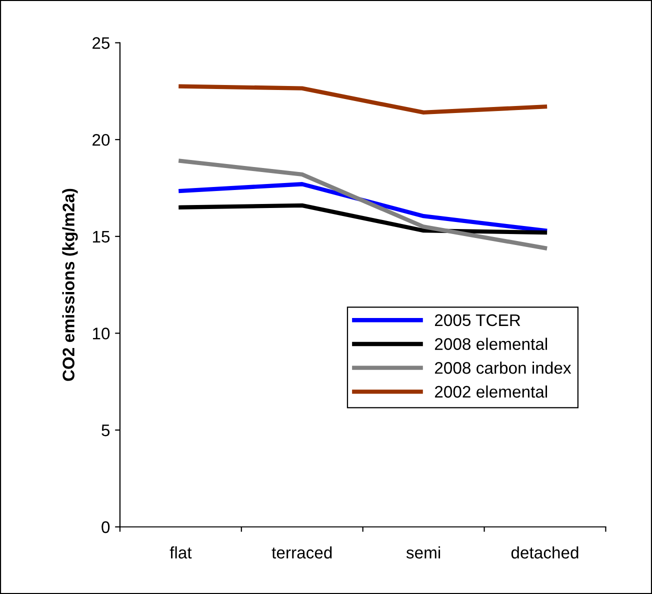 This screenshot has height=594, width=652. What do you see at coordinates (106, 430) in the screenshot?
I see `y-tick-label: 5` at bounding box center [106, 430].